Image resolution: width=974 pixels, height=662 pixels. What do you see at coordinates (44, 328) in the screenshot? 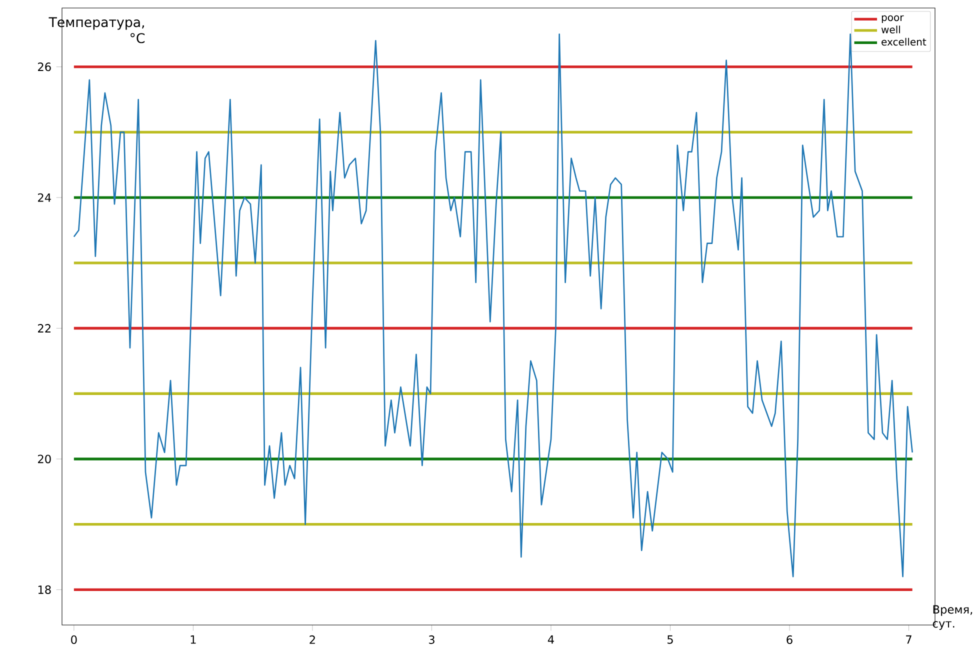
I see `y-tick-label: 22` at bounding box center [44, 328].